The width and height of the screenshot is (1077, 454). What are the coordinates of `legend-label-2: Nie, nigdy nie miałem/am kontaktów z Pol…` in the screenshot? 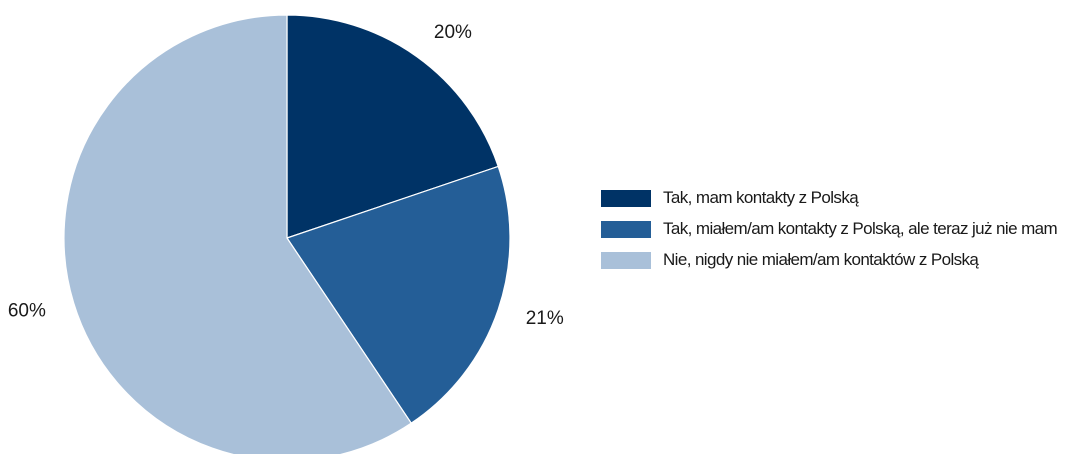 It's located at (821, 259).